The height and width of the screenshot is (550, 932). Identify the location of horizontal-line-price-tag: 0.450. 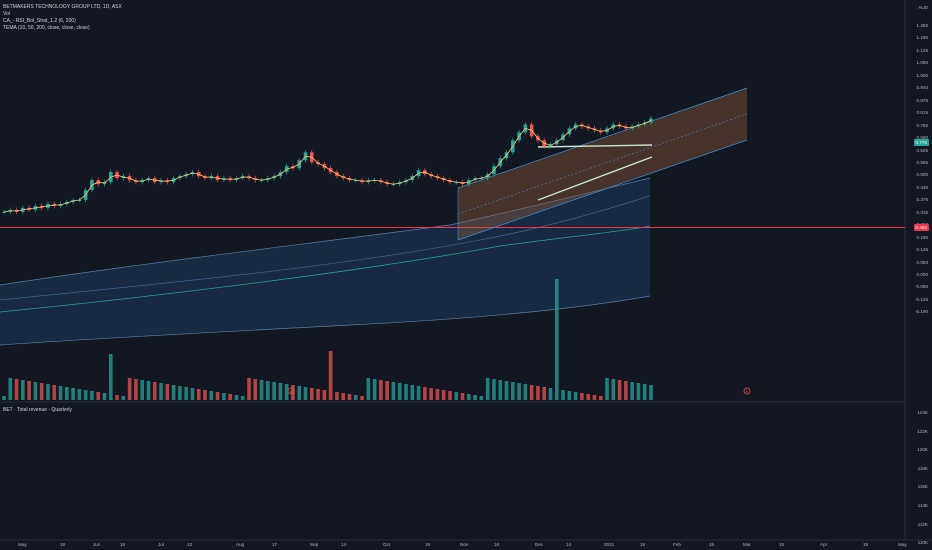
(921, 227).